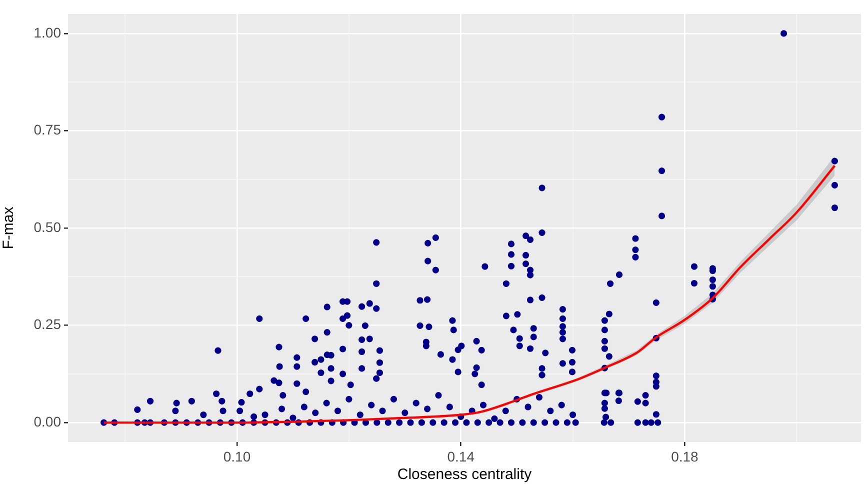  Describe the element at coordinates (48, 32) in the screenshot. I see `y-tick-label: 1.00` at that location.